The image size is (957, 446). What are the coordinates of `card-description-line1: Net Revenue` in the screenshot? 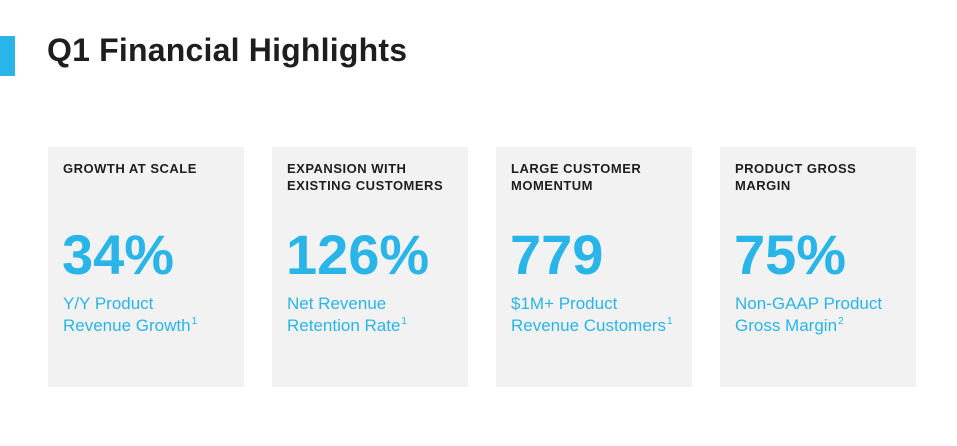 It's located at (337, 303).